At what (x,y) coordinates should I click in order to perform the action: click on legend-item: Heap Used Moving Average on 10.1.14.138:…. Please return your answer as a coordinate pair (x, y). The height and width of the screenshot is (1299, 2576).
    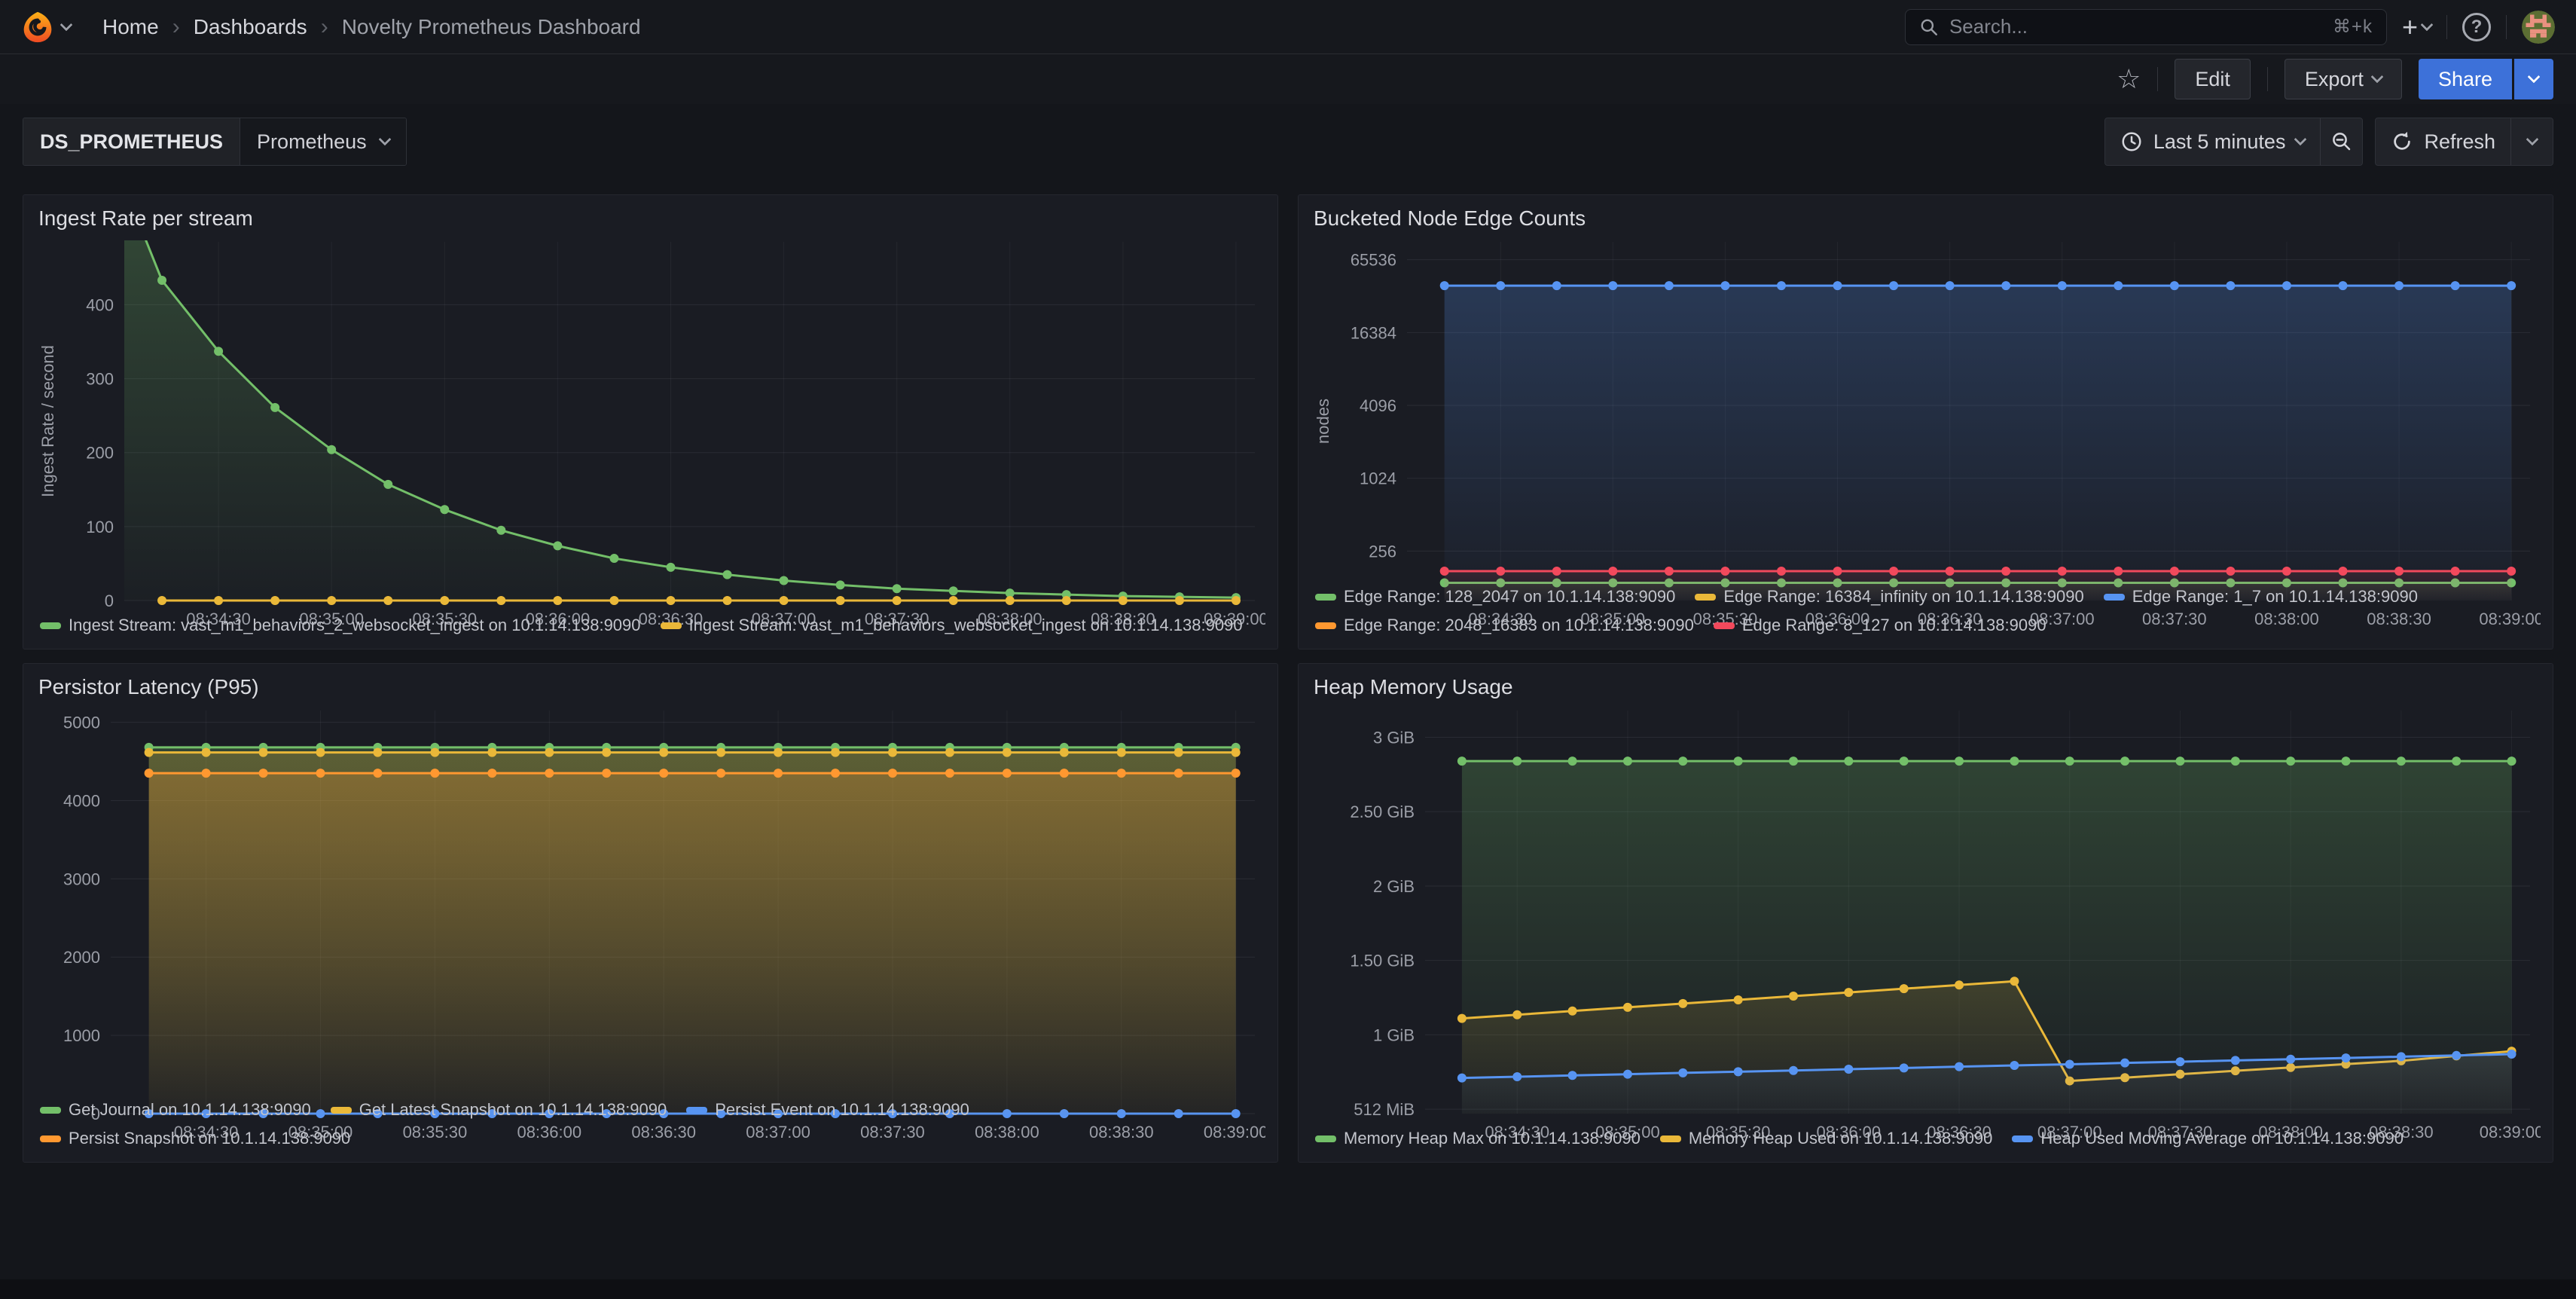
    Looking at the image, I should click on (2208, 1139).